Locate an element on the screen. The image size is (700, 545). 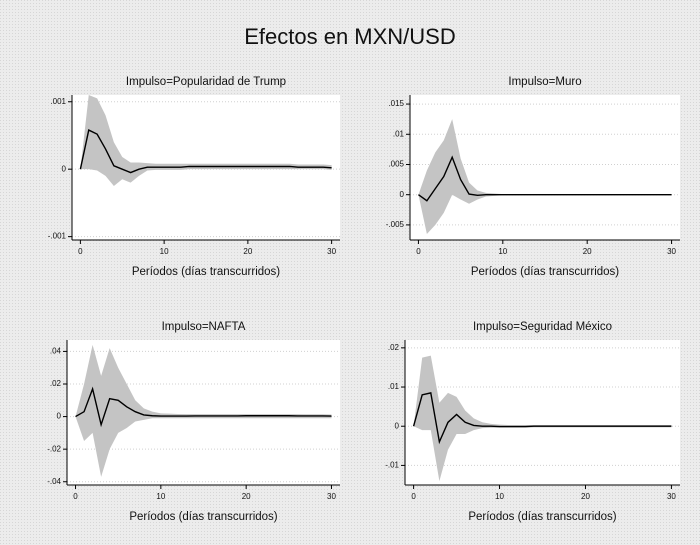
y-tick-label: .04 is located at coordinates (56, 351).